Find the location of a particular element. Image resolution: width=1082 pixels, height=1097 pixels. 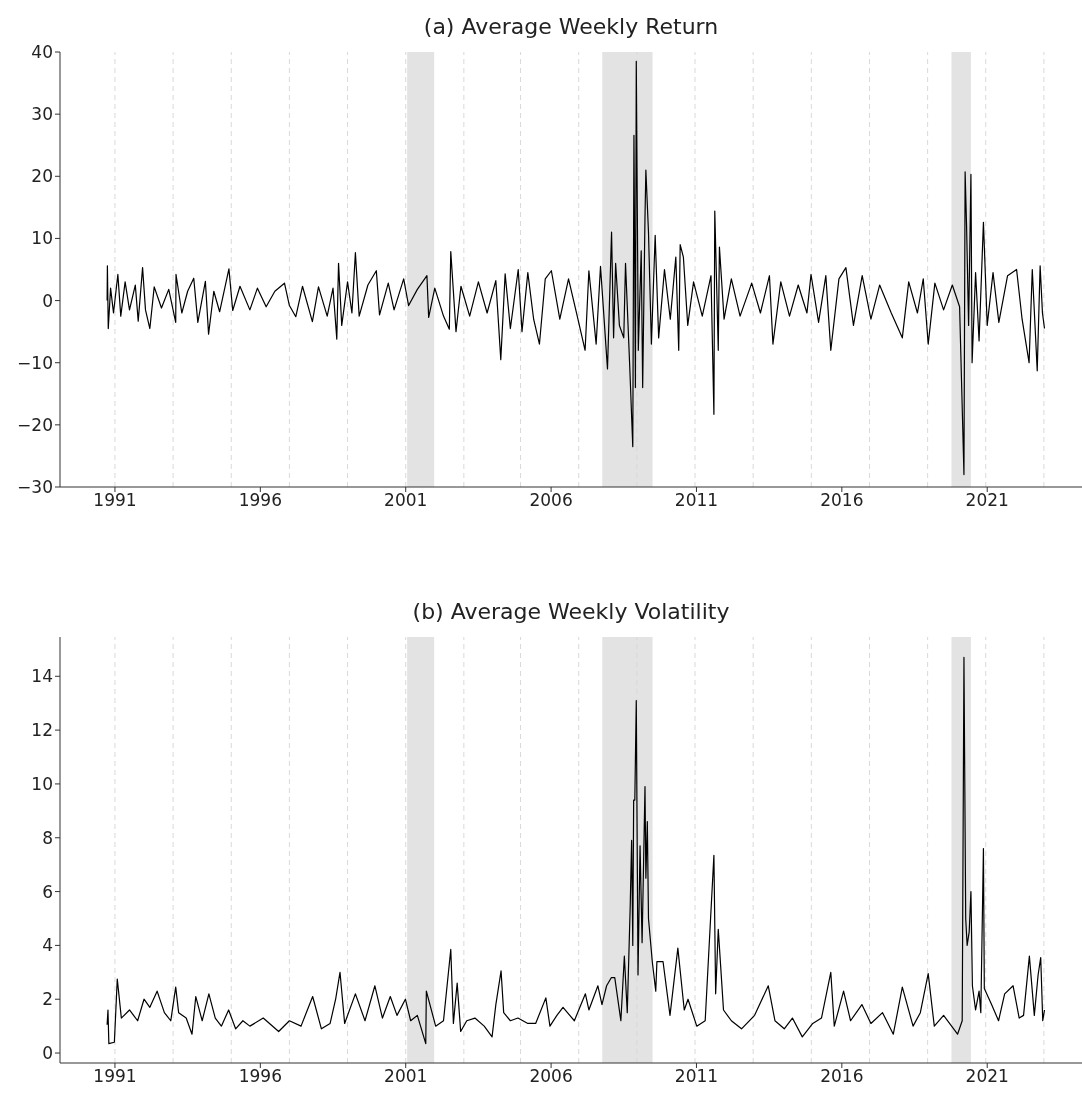

chart-title: (a) Average Weekly Return is located at coordinates (571, 26).